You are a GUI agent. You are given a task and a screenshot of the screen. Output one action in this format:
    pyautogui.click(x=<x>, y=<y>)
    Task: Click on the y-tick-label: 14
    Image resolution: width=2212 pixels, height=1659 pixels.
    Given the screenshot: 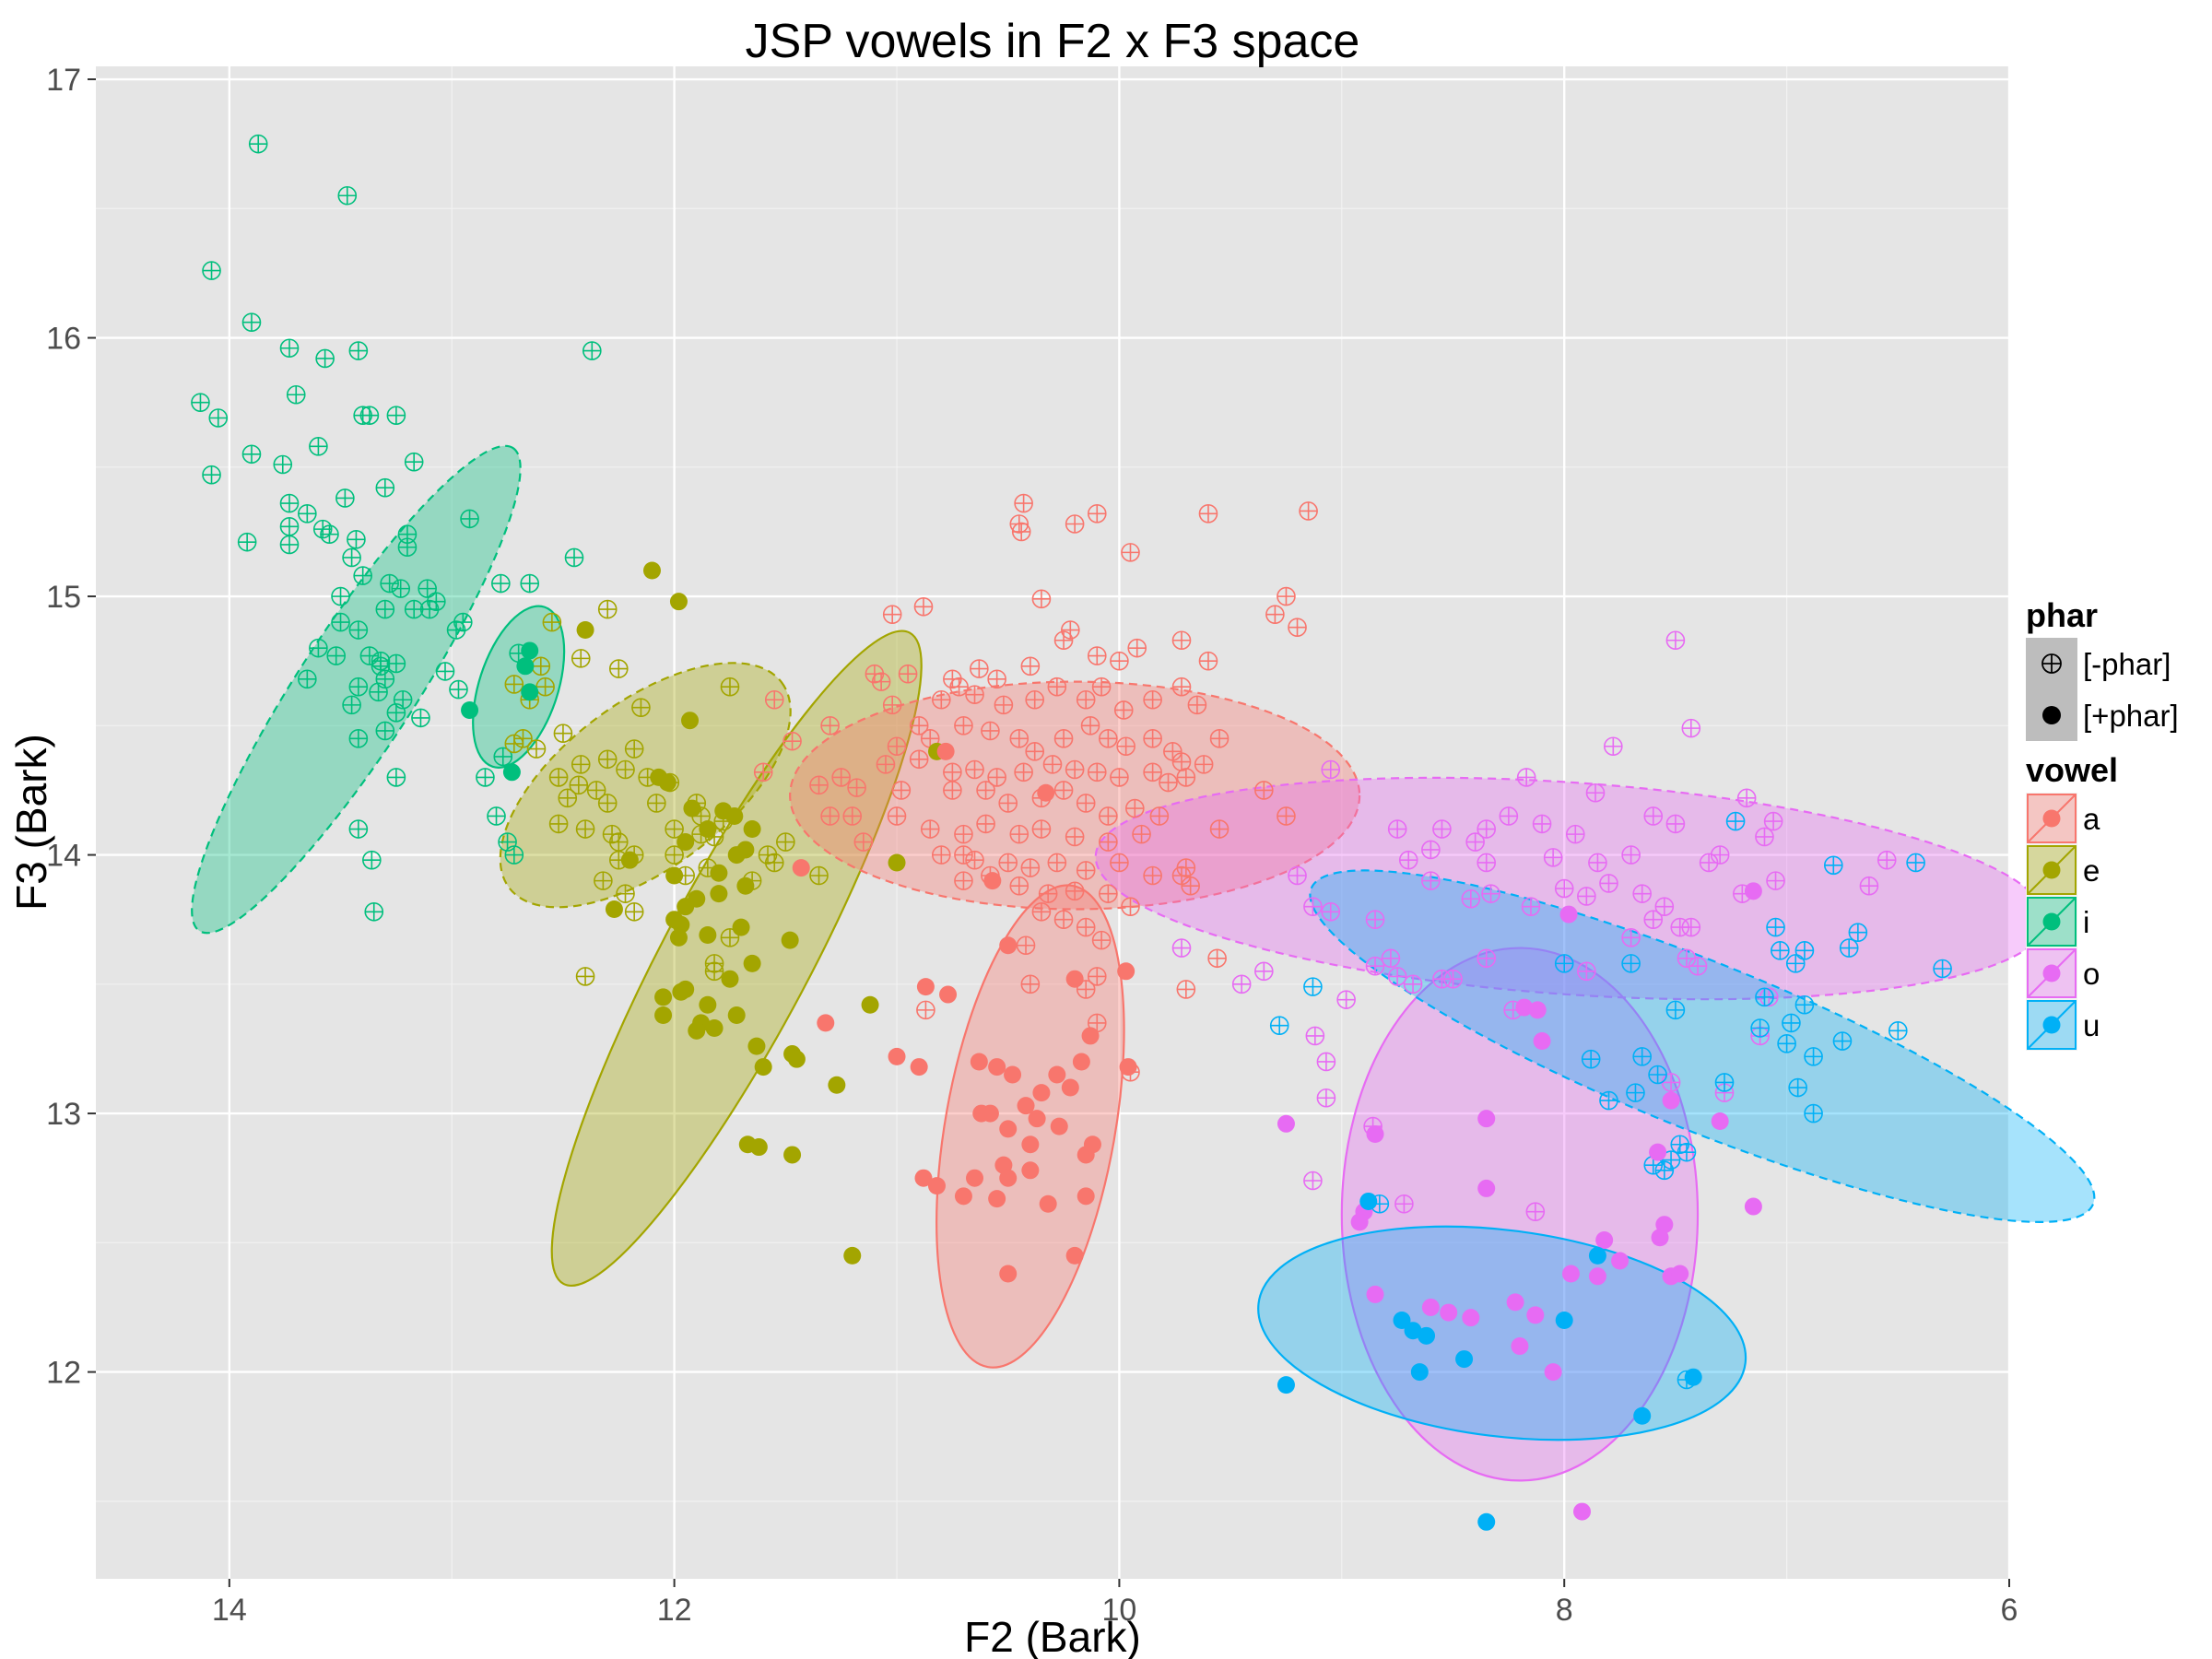 What is the action you would take?
    pyautogui.click(x=63, y=856)
    